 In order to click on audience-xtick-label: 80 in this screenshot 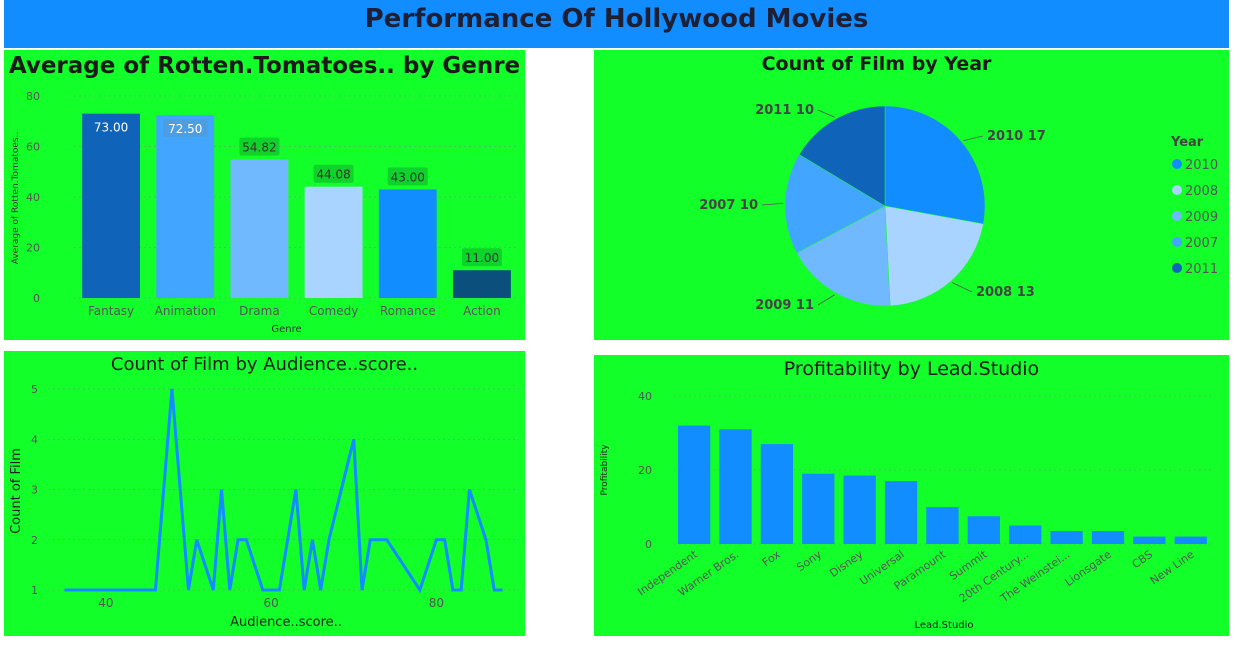, I will do `click(436, 603)`.